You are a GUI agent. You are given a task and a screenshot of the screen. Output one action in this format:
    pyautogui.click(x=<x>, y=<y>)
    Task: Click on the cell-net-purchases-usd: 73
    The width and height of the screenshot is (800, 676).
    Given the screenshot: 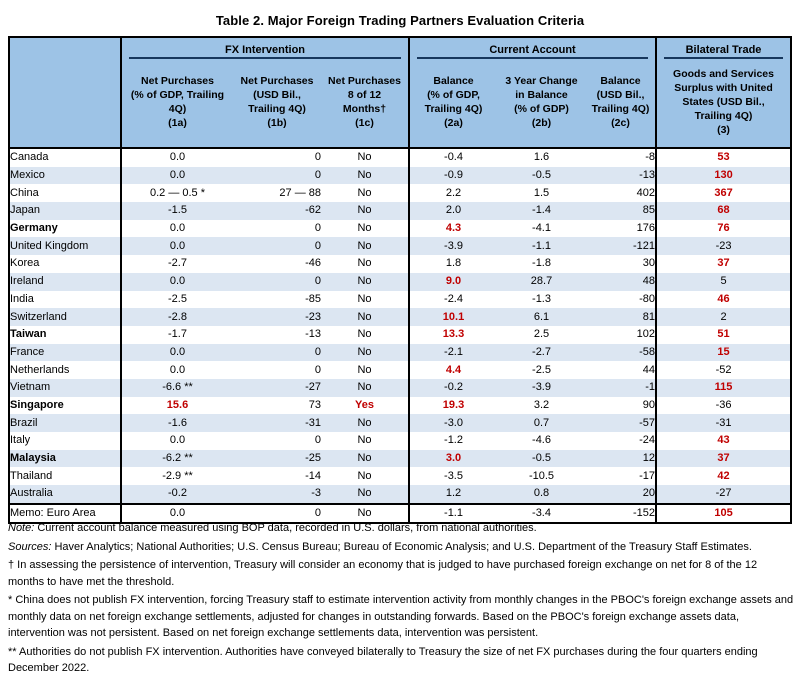 What is the action you would take?
    pyautogui.click(x=314, y=404)
    